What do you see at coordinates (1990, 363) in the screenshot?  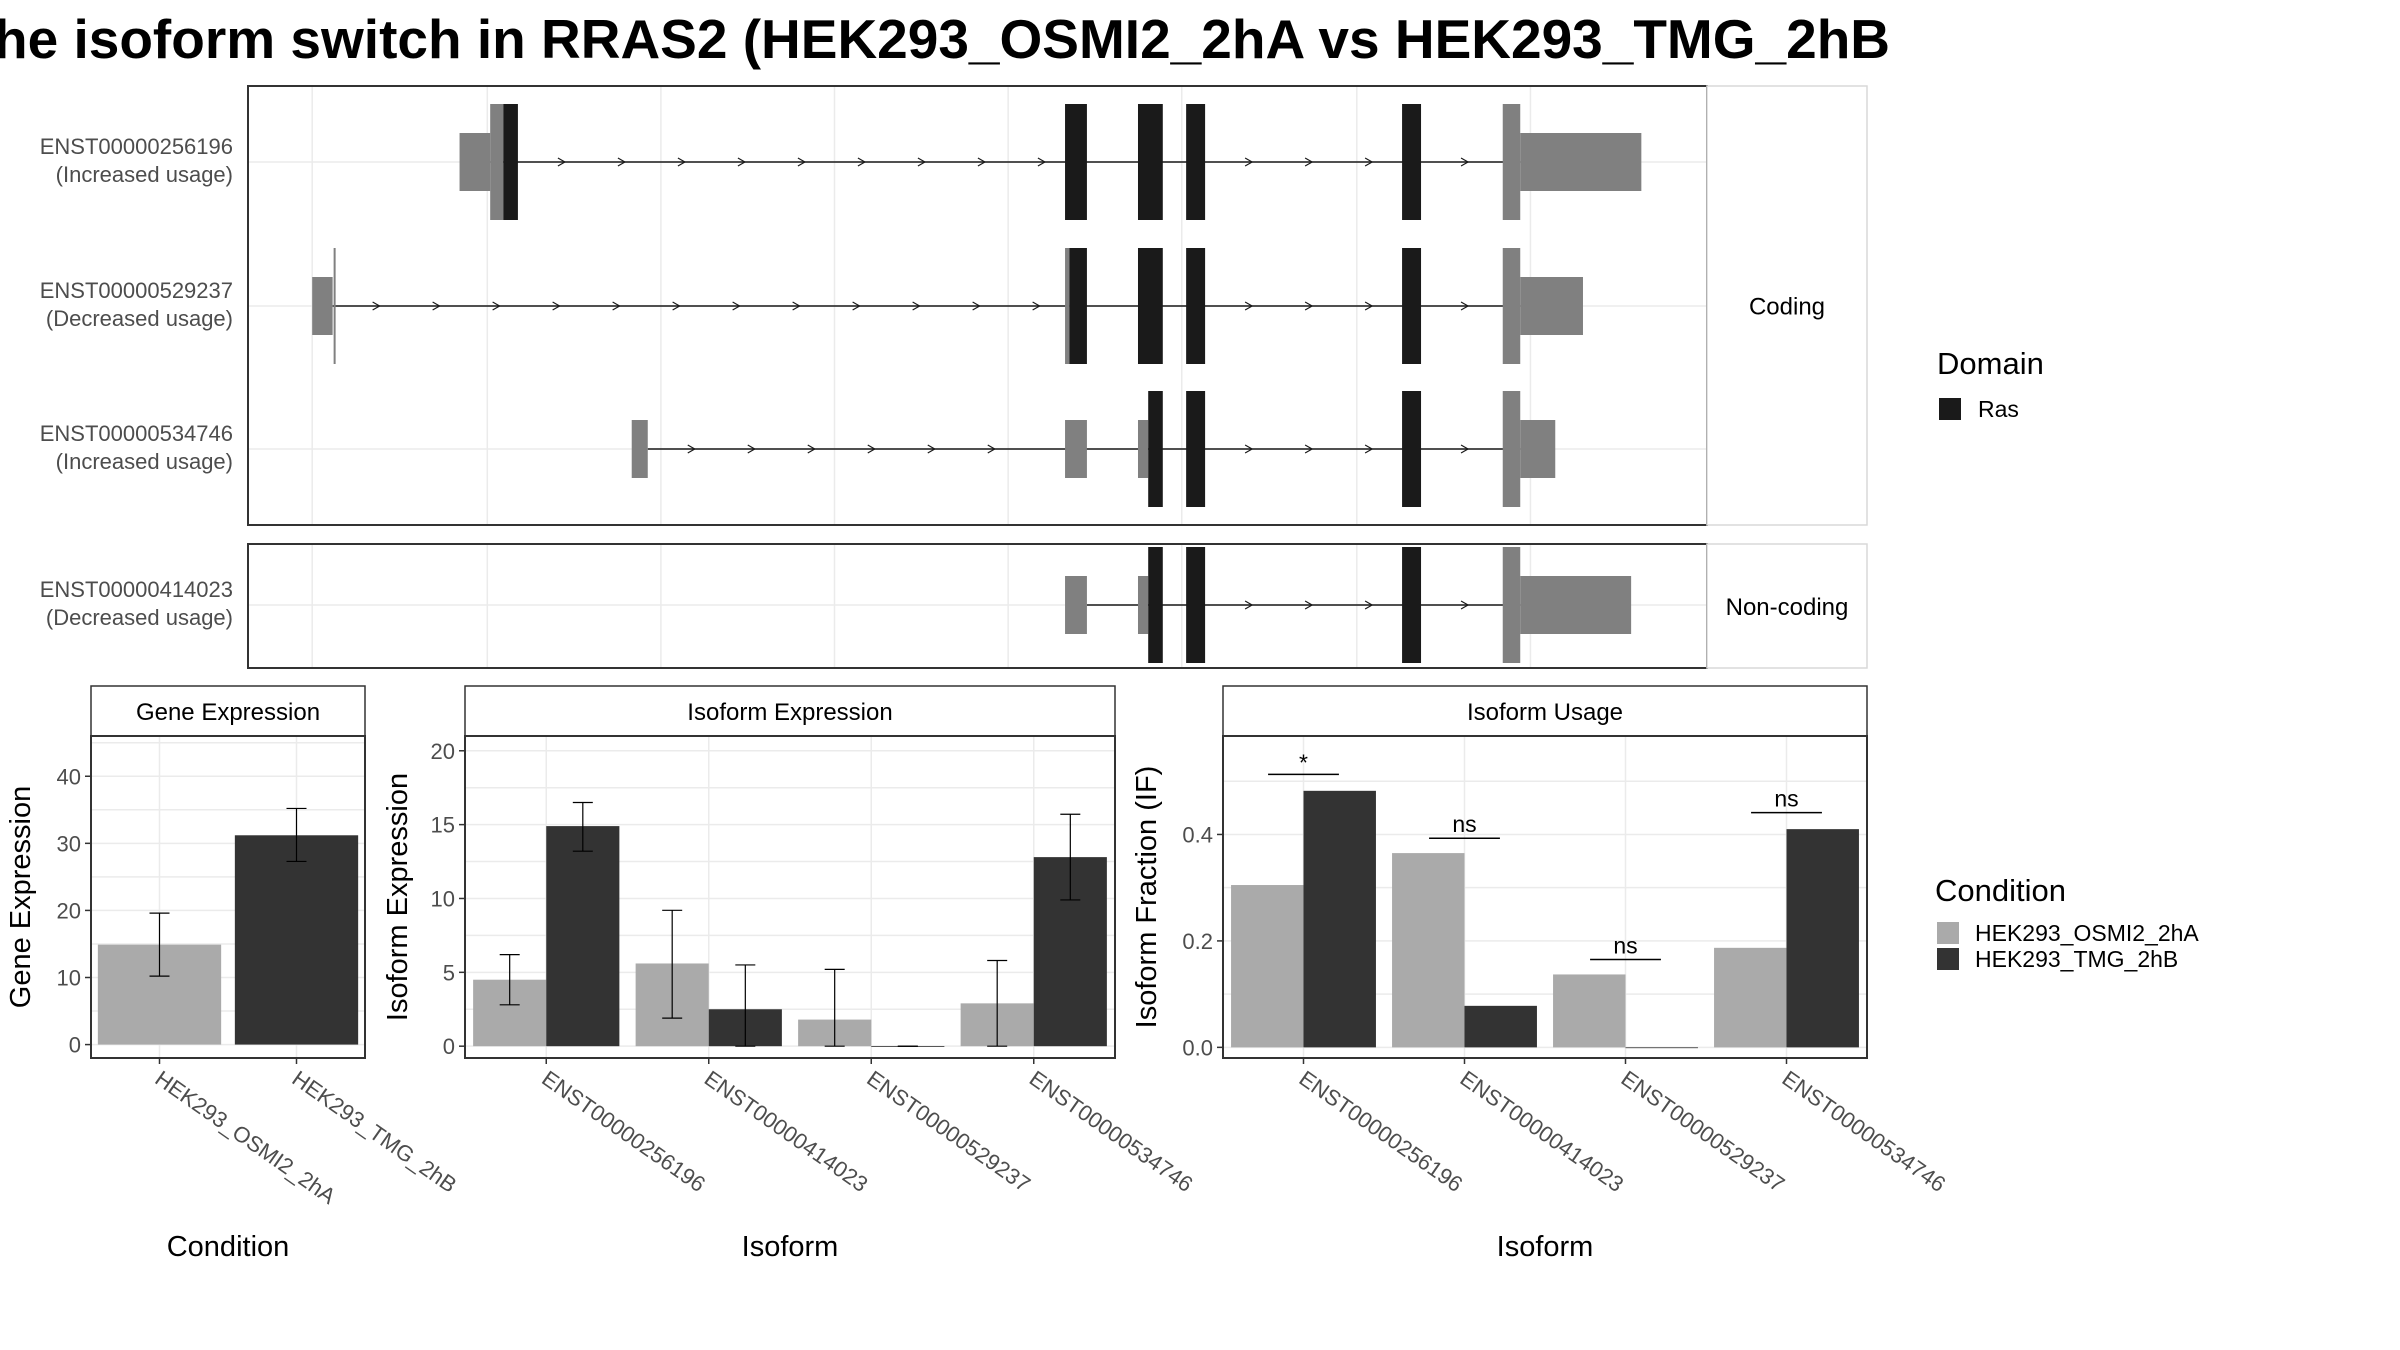 I see `legend-title: Domain` at bounding box center [1990, 363].